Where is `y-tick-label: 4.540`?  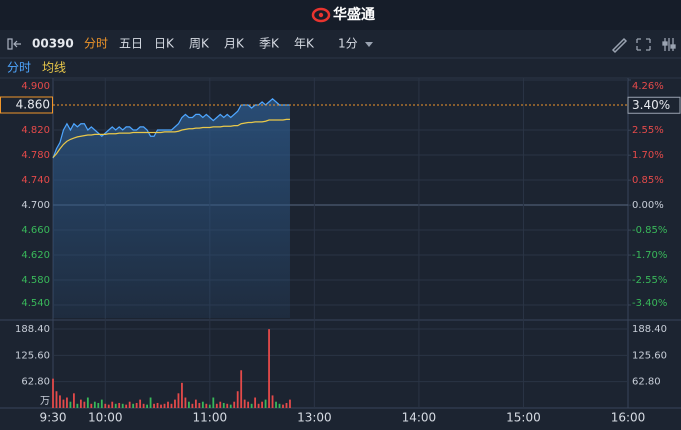 y-tick-label: 4.540 is located at coordinates (35, 303).